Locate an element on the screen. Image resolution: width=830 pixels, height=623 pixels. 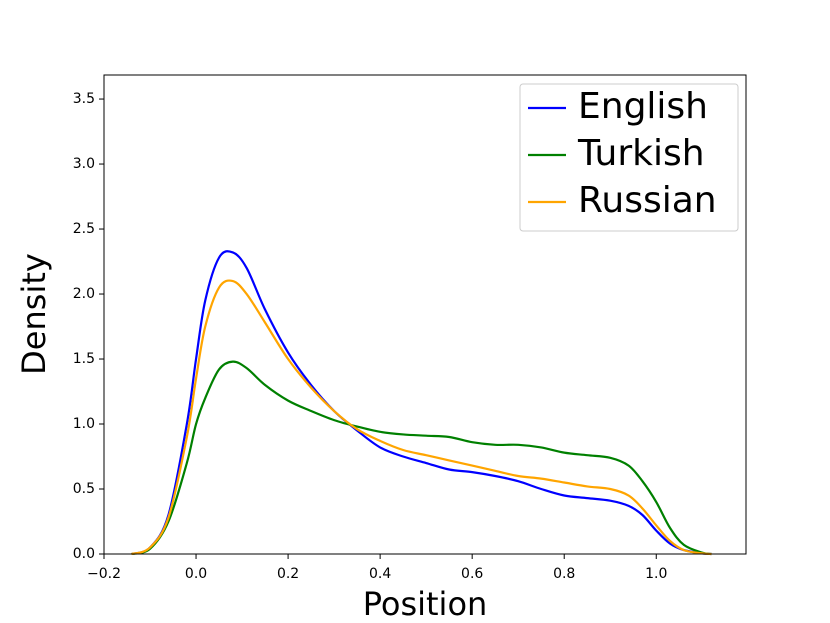
y-tick-label: 2.5 is located at coordinates (84, 229).